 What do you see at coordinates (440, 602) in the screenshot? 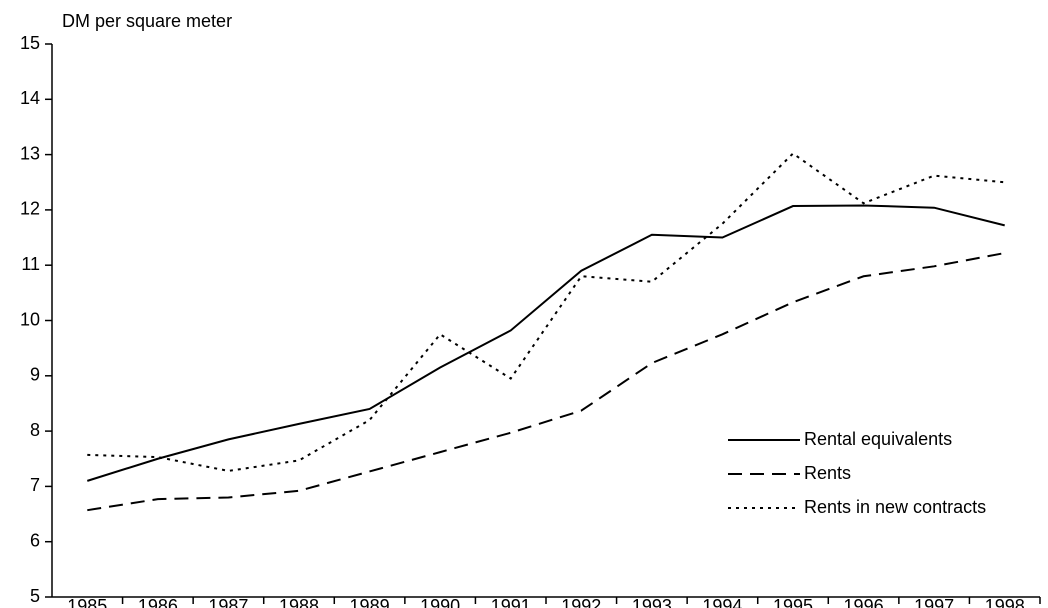
I see `x-tick-label: 1990` at bounding box center [440, 602].